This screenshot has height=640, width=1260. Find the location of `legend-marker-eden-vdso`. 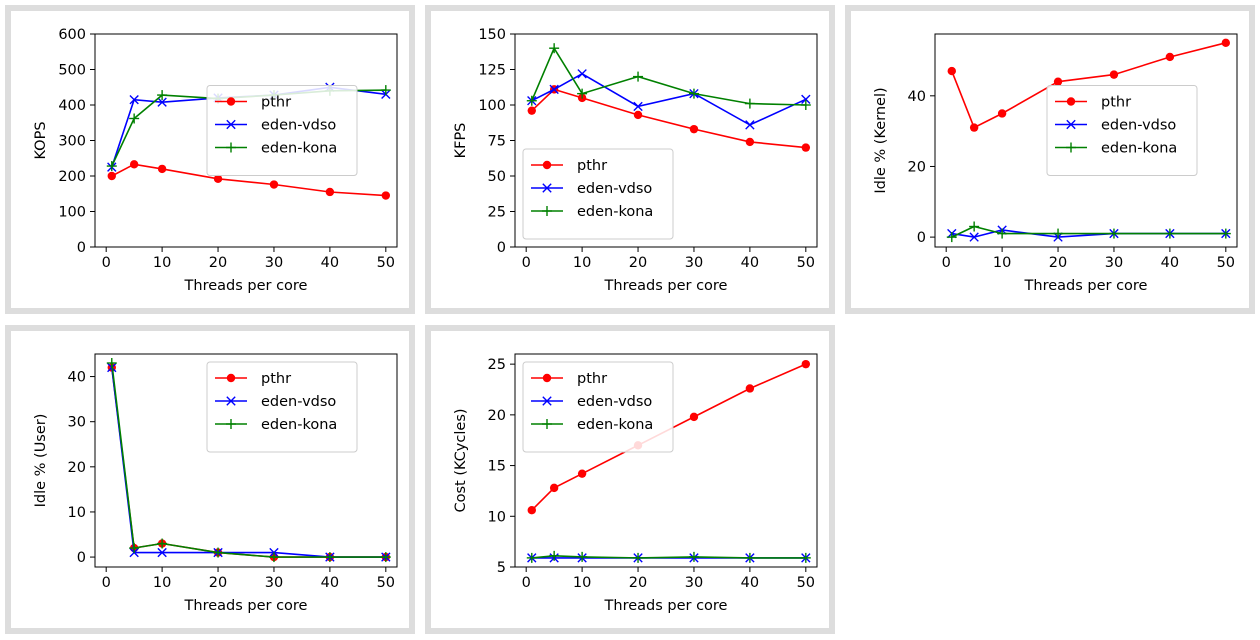

legend-marker-eden-vdso is located at coordinates (231, 401).